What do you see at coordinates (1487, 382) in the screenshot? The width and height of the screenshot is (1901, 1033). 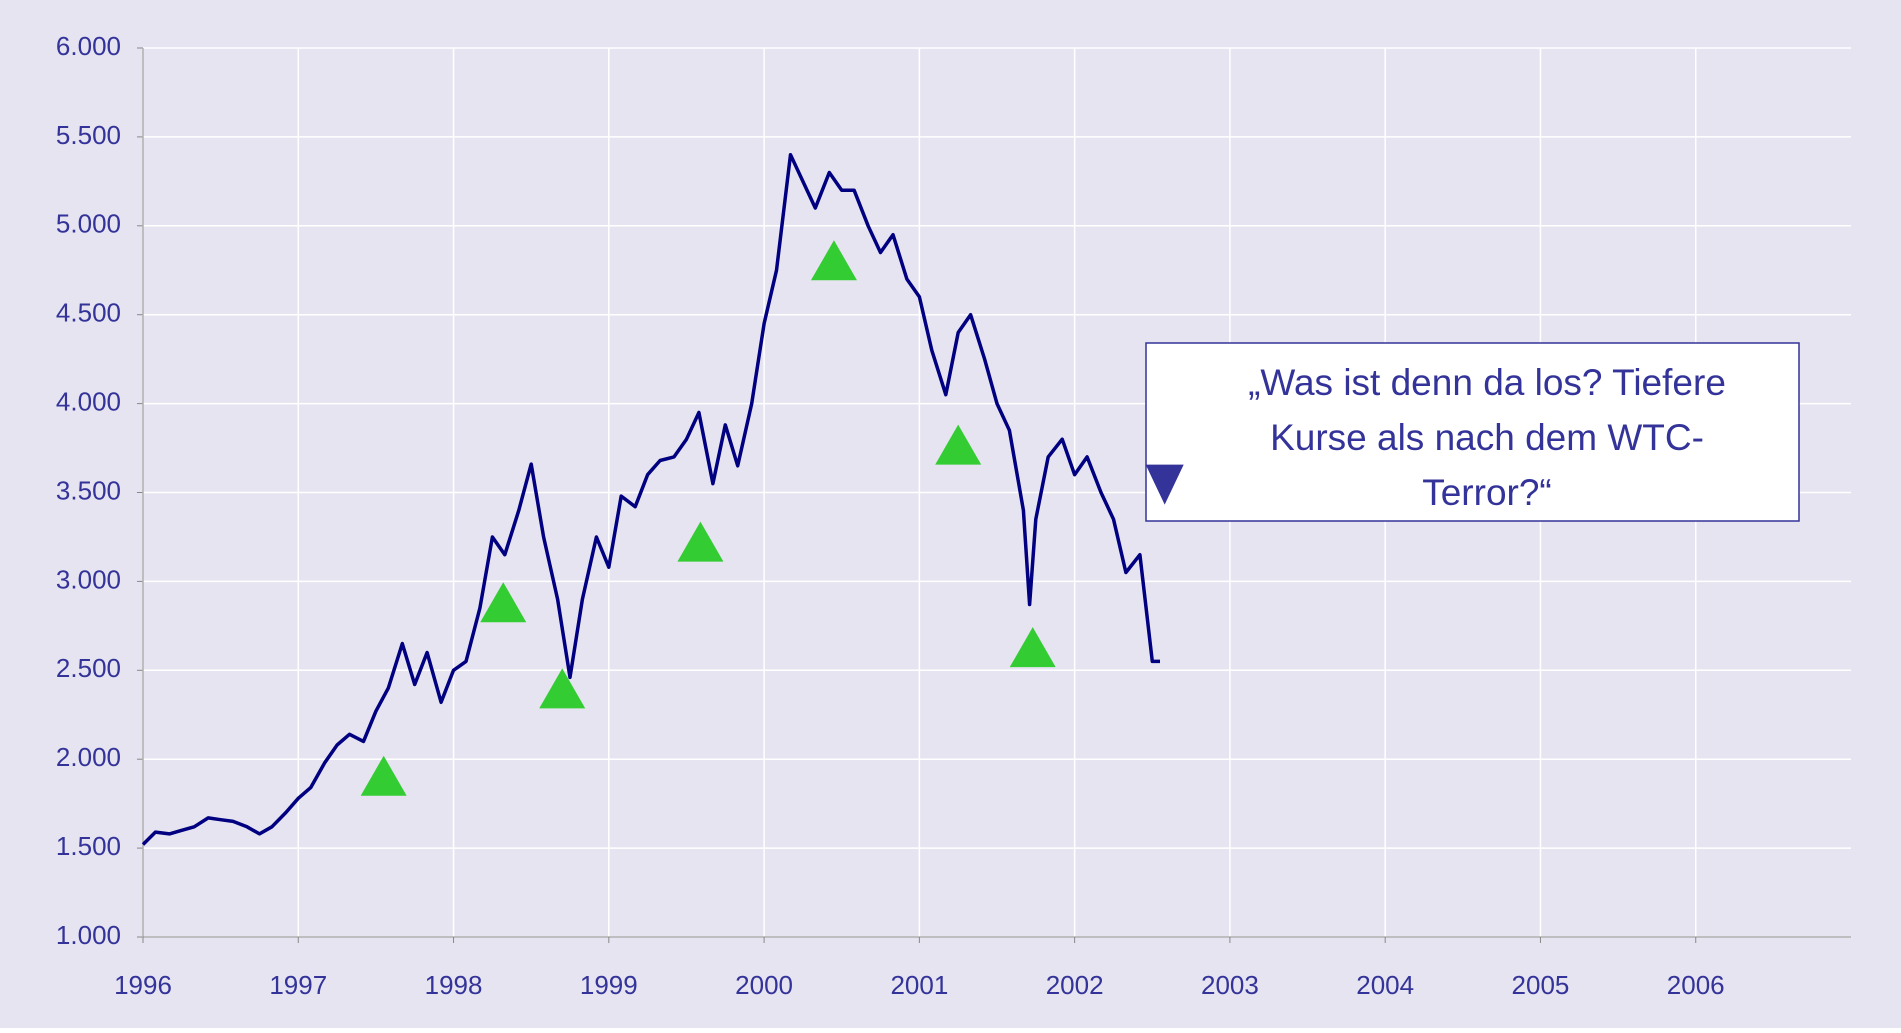 I see `annotation-text: „Was ist denn da los? Tiefere` at bounding box center [1487, 382].